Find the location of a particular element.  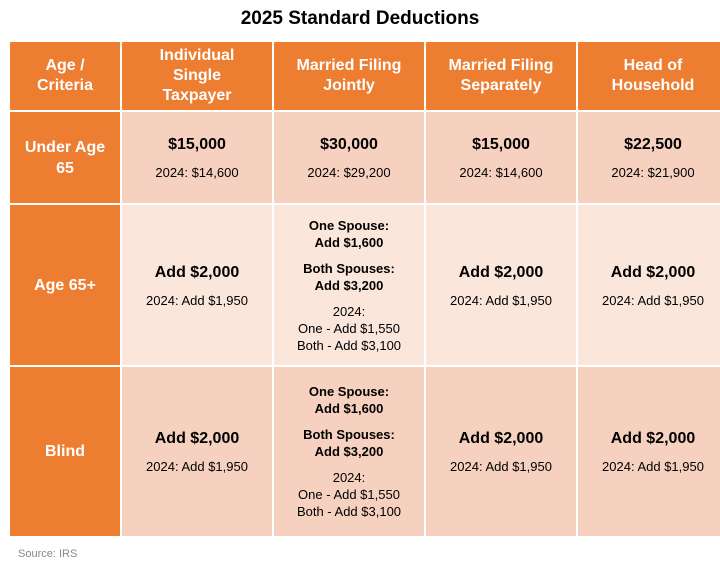

title: 2025 Standard Deductions is located at coordinates (360, 18).